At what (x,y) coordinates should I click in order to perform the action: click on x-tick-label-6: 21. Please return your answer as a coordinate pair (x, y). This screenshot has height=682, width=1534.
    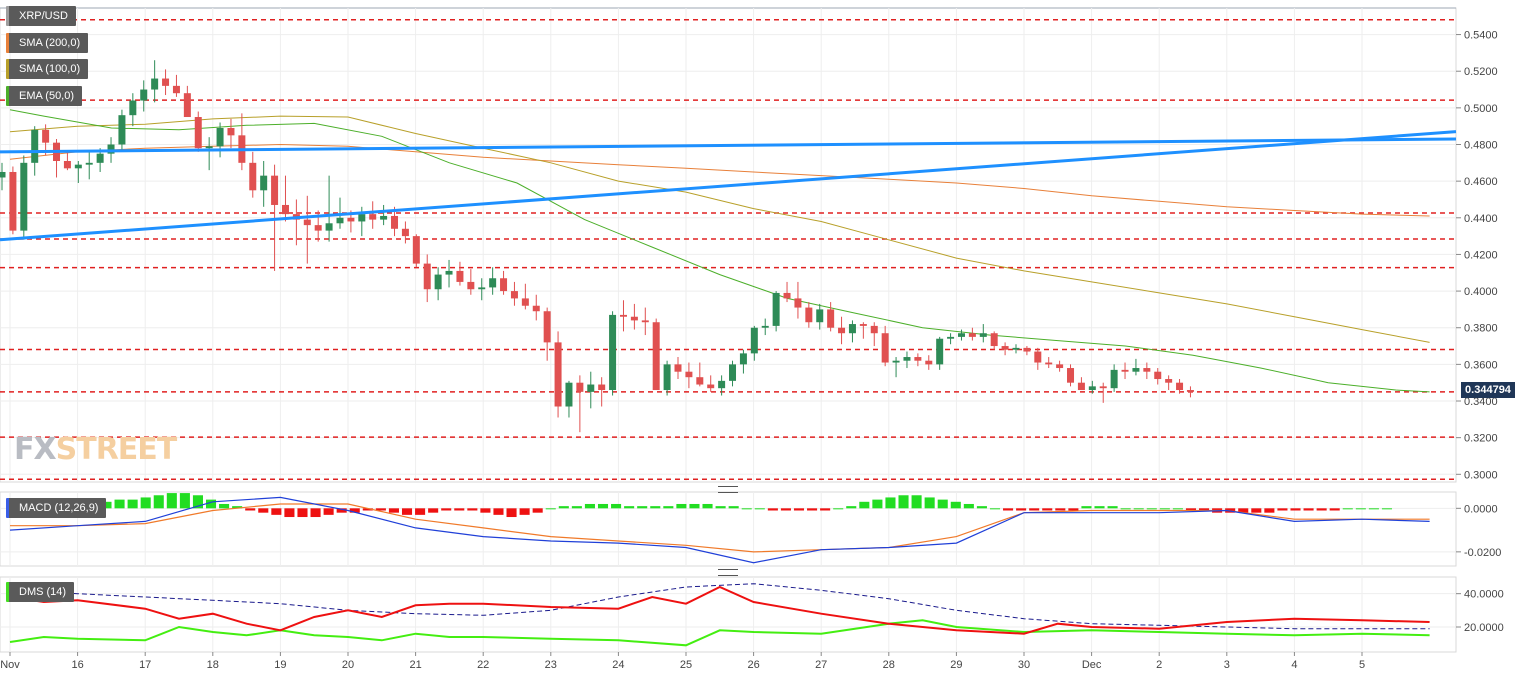
    Looking at the image, I should click on (415, 665).